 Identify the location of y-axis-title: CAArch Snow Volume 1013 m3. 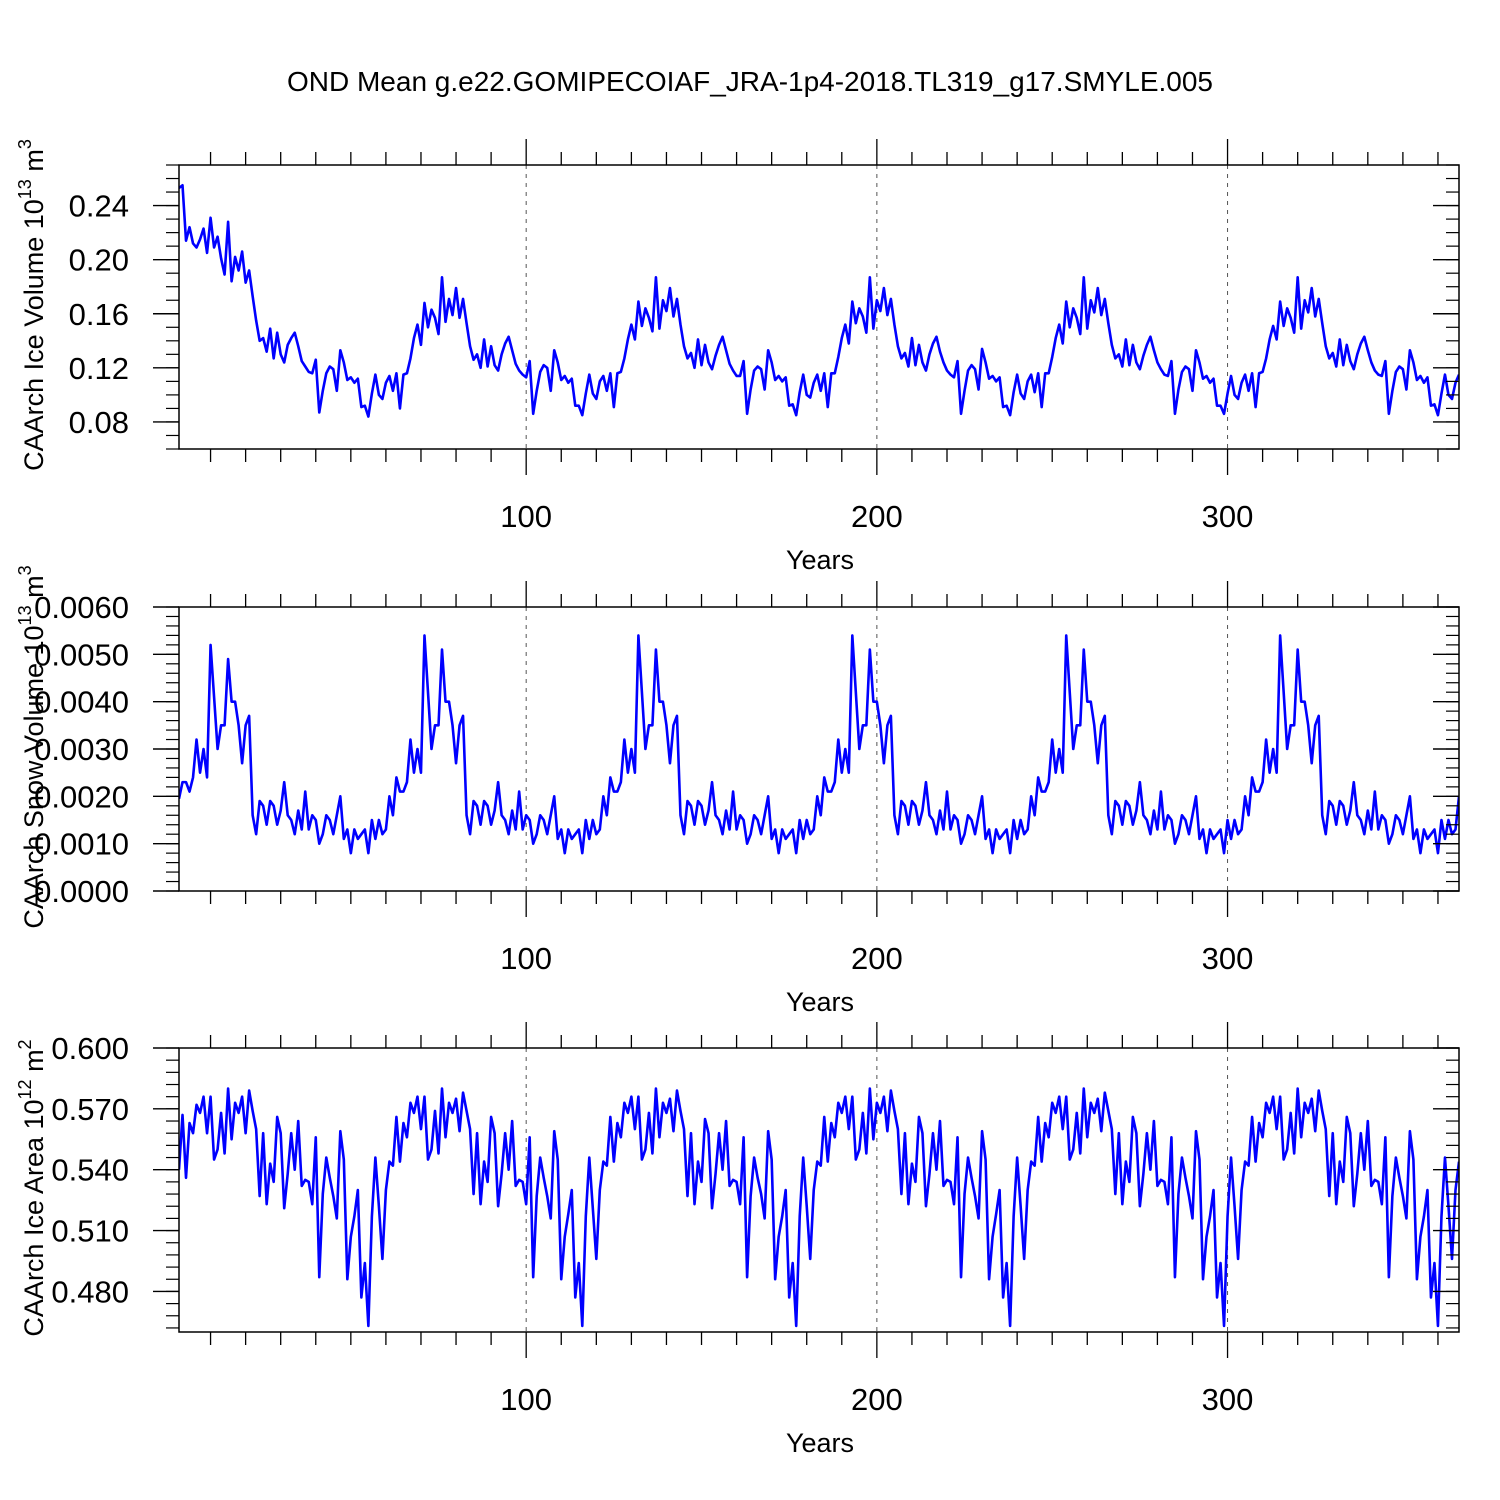
(32, 746).